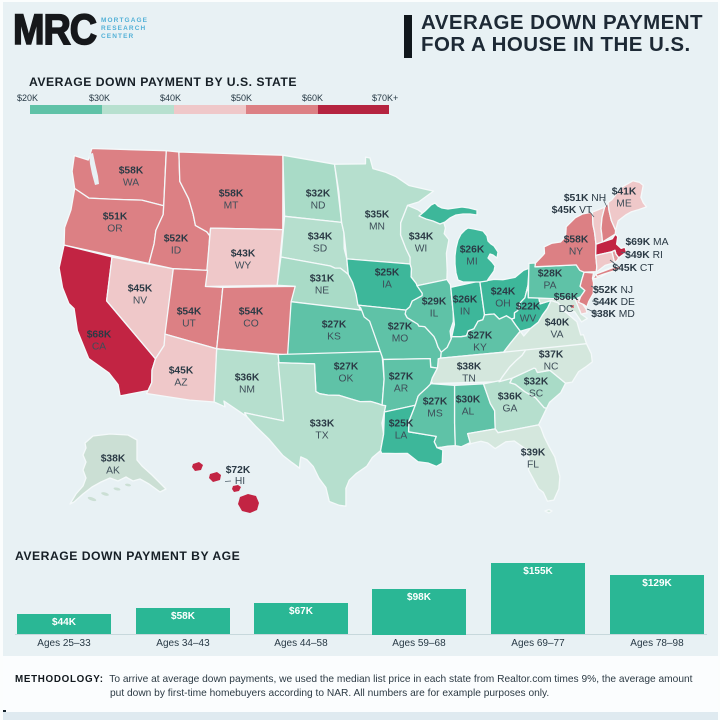 The height and width of the screenshot is (720, 720). I want to click on svg-text: WI, so click(421, 249).